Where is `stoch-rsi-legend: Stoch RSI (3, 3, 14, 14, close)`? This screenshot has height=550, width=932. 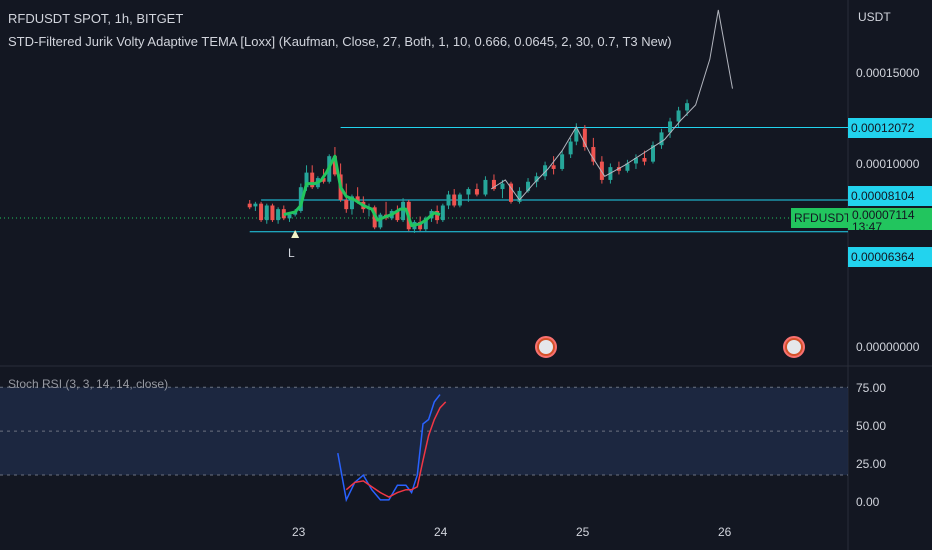
stoch-rsi-legend: Stoch RSI (3, 3, 14, 14, close) is located at coordinates (88, 384).